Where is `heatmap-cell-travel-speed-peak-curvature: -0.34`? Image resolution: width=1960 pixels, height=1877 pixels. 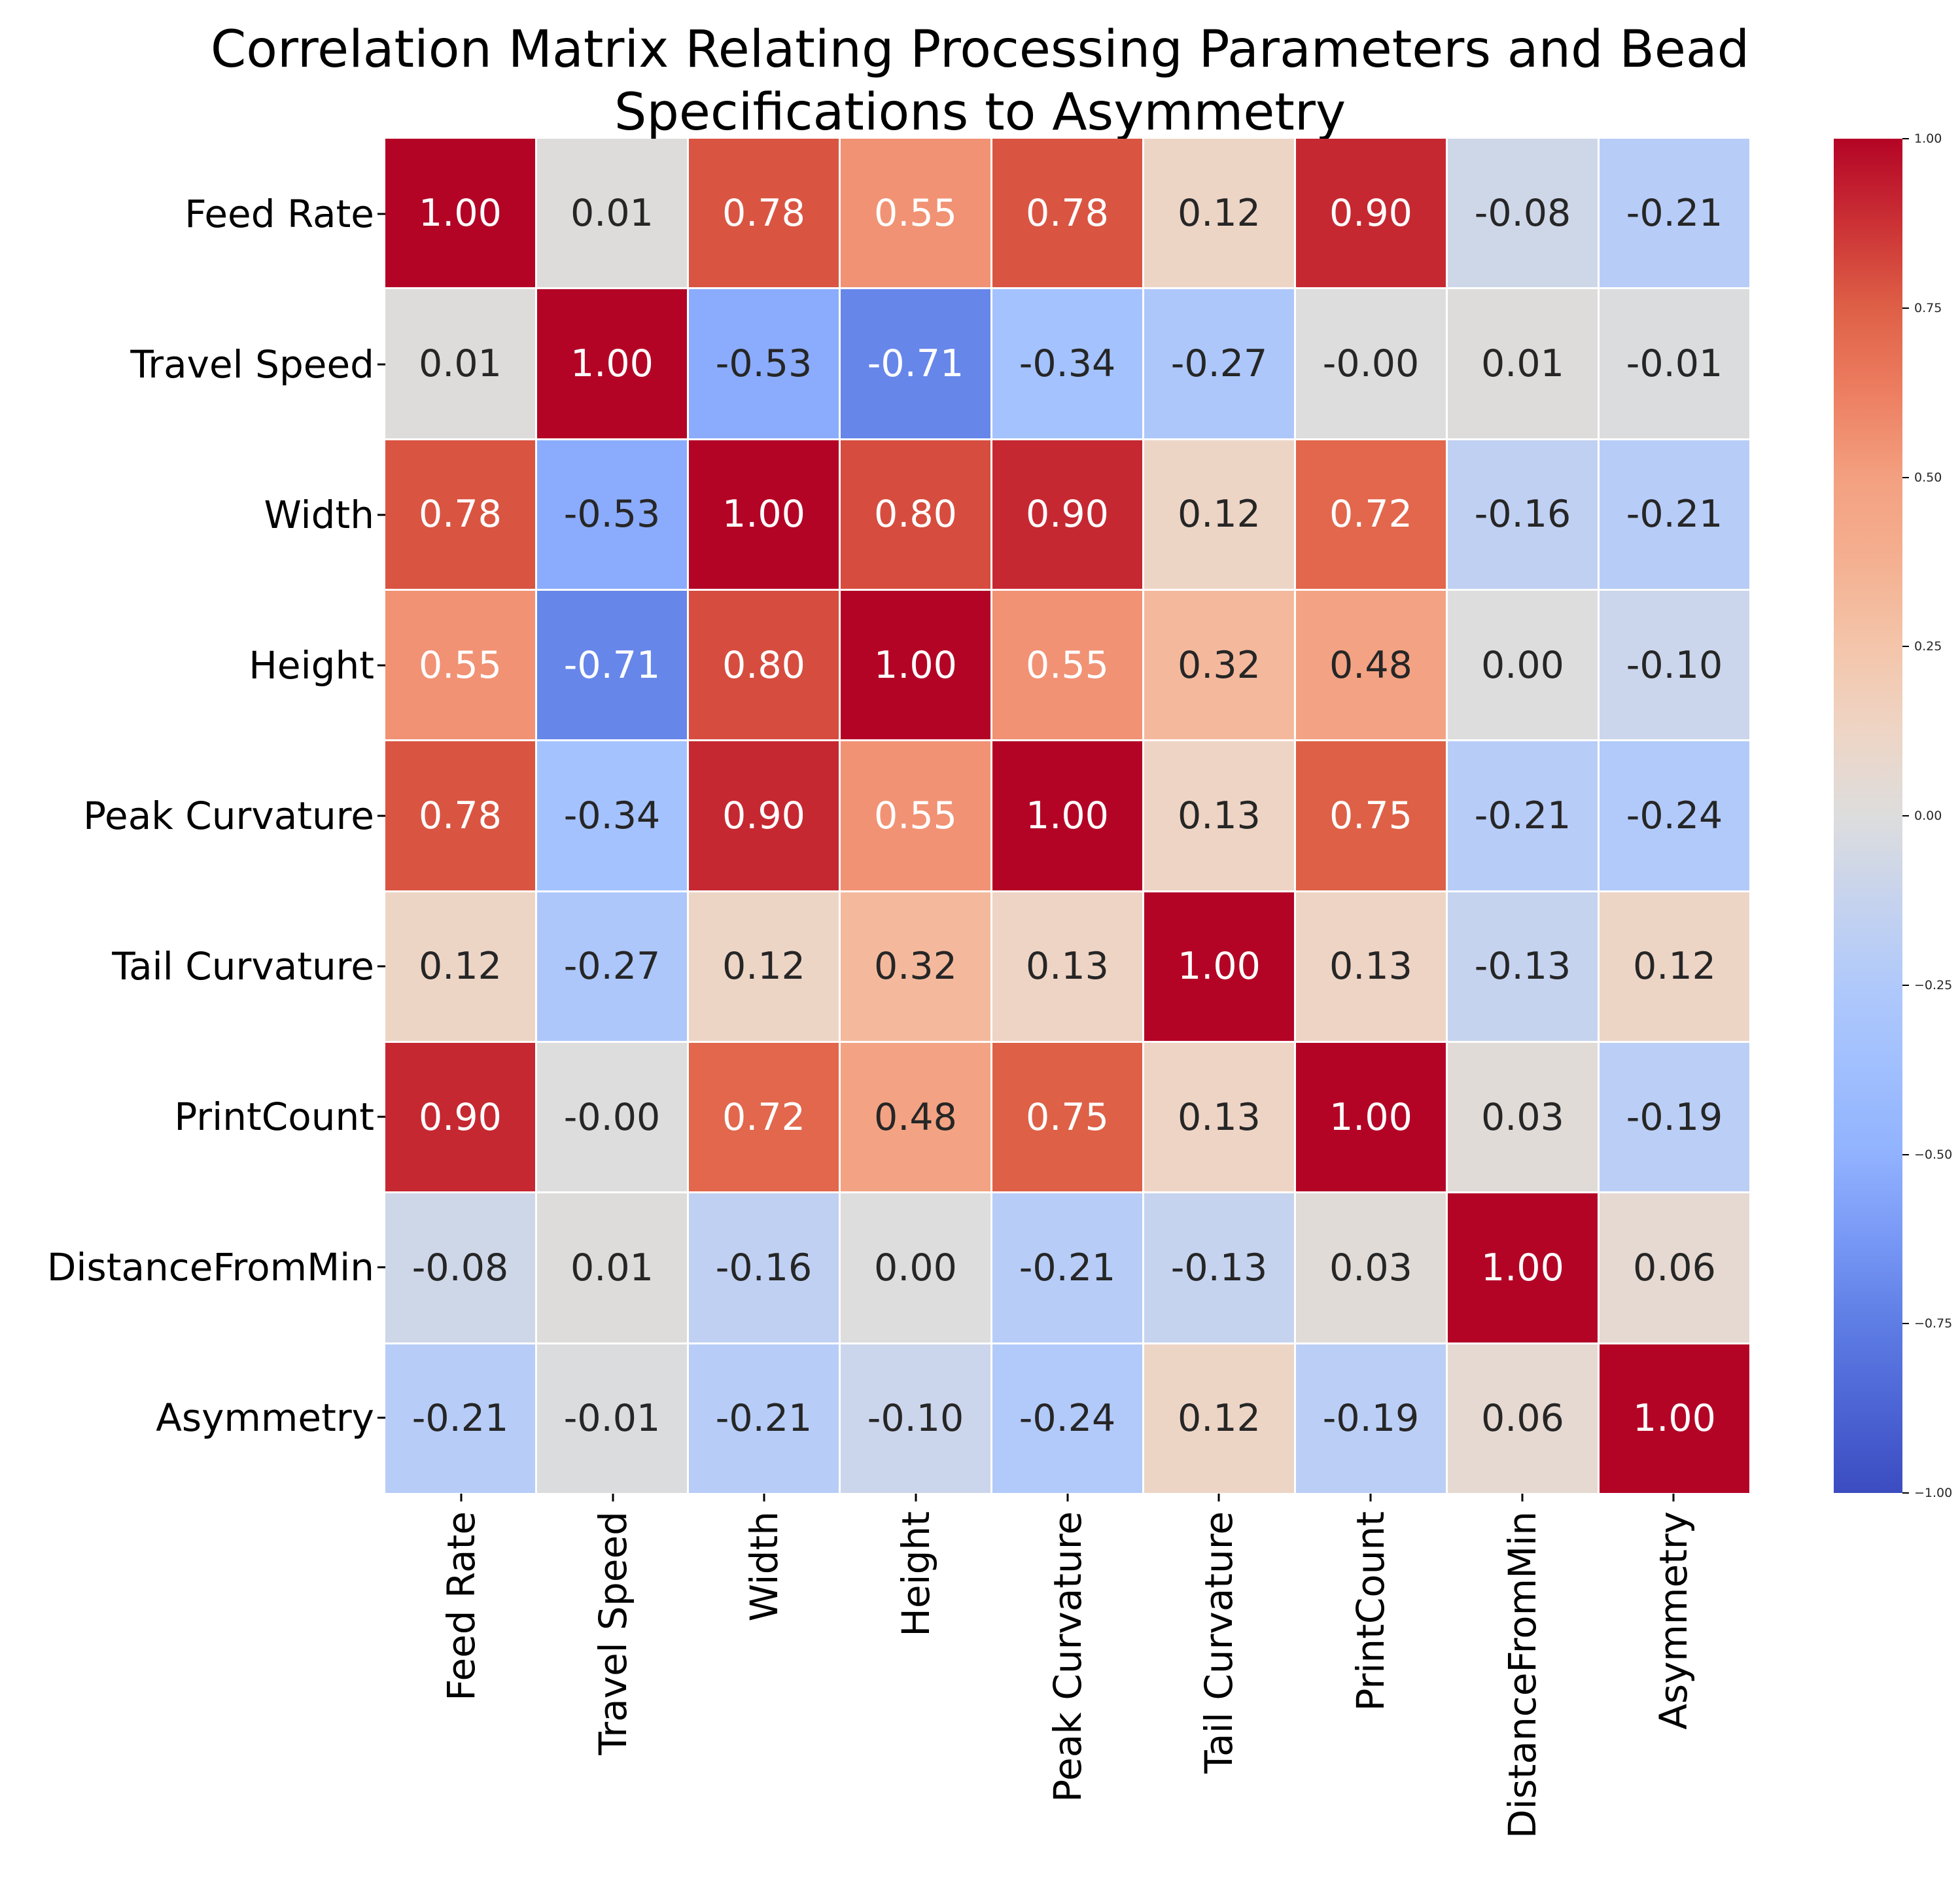 heatmap-cell-travel-speed-peak-curvature: -0.34 is located at coordinates (1067, 364).